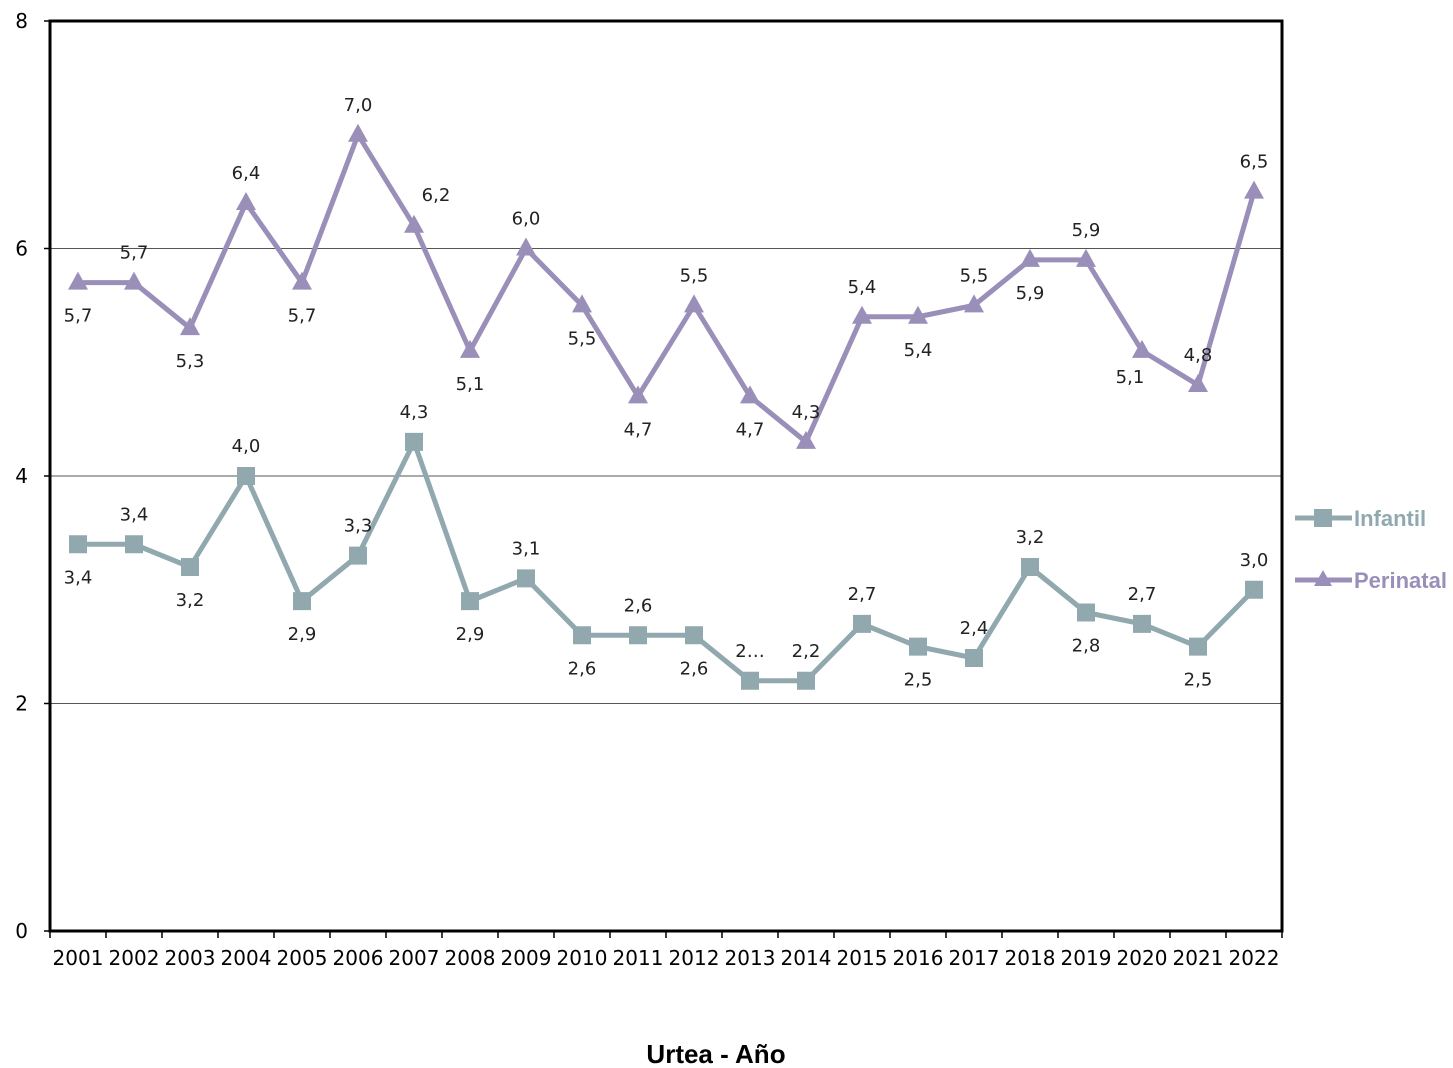  I want to click on x-axis-title: Urtea - Año, so click(715, 1053).